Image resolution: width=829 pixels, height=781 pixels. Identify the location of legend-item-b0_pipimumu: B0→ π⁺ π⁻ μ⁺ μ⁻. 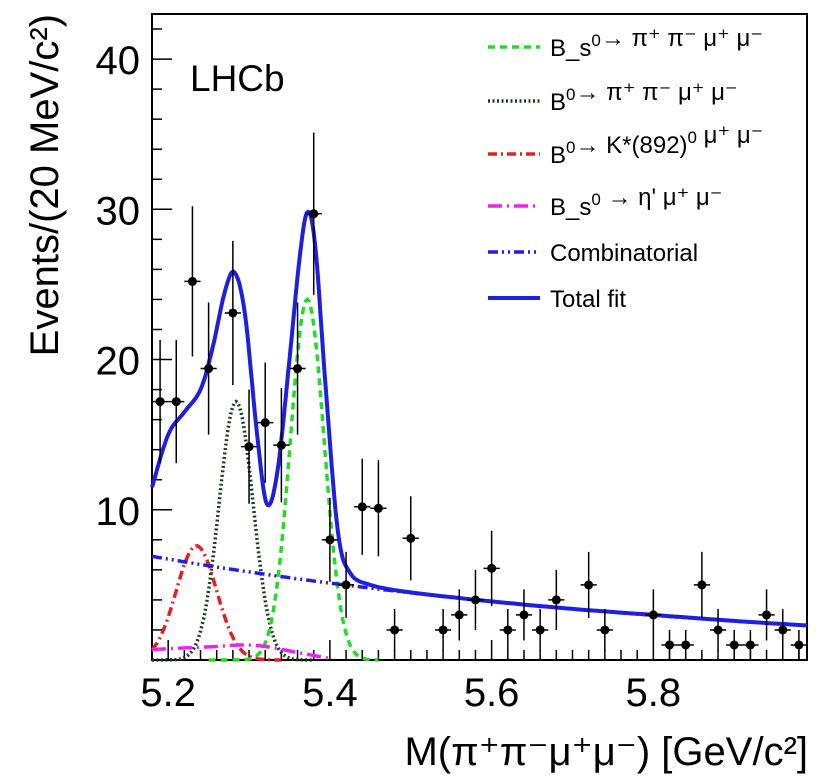
(613, 97).